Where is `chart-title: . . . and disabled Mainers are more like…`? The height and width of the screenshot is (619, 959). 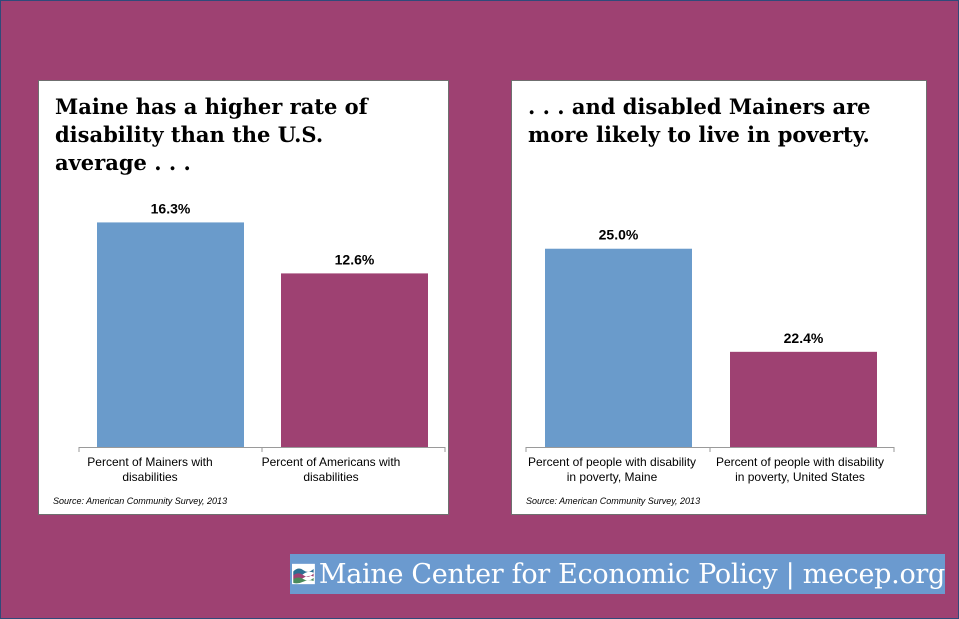 chart-title: . . . and disabled Mainers are more like… is located at coordinates (699, 120).